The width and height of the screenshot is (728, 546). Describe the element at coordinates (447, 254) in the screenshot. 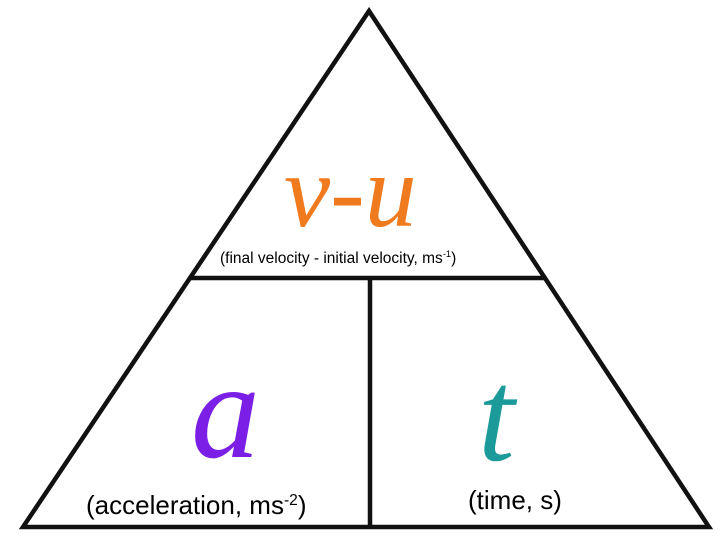

I see `caption-velocity-change-exponent: -1` at that location.